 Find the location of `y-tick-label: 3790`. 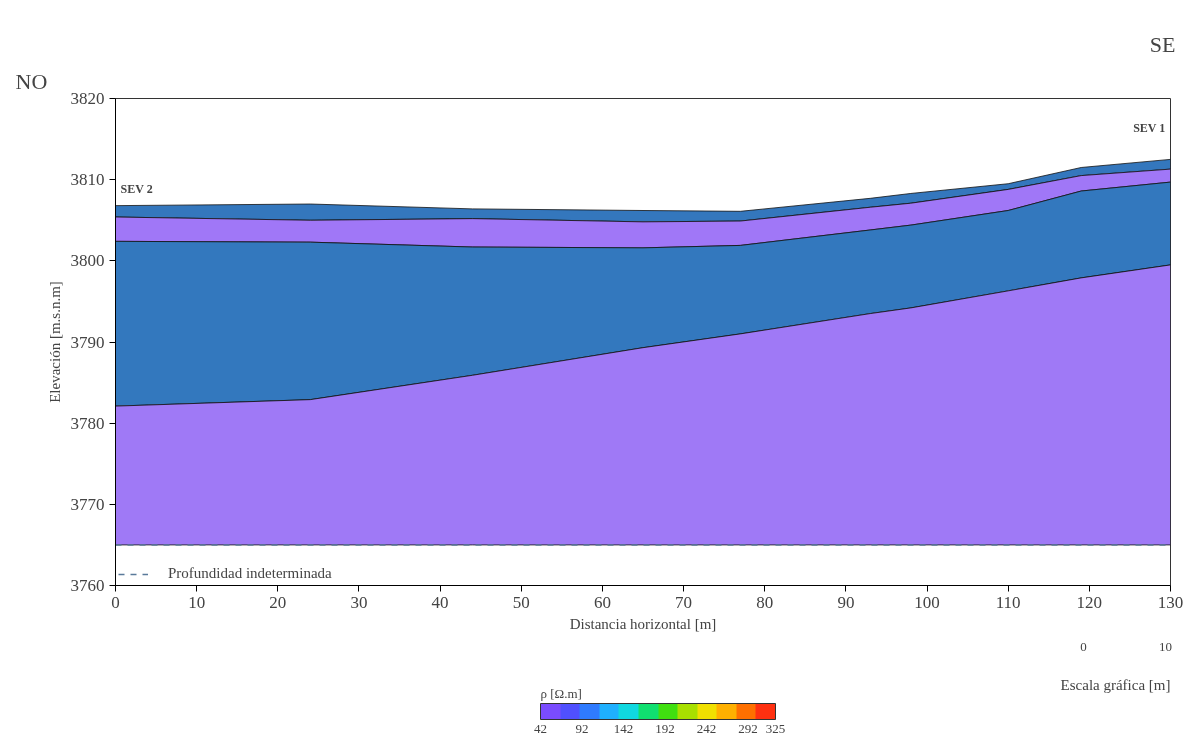

y-tick-label: 3790 is located at coordinates (87, 342).